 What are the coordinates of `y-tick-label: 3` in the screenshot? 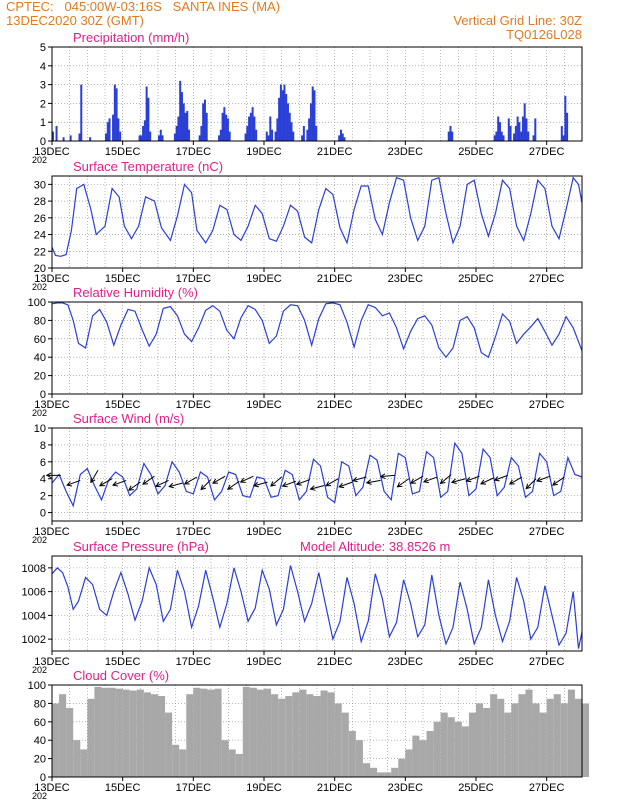 It's located at (43, 86).